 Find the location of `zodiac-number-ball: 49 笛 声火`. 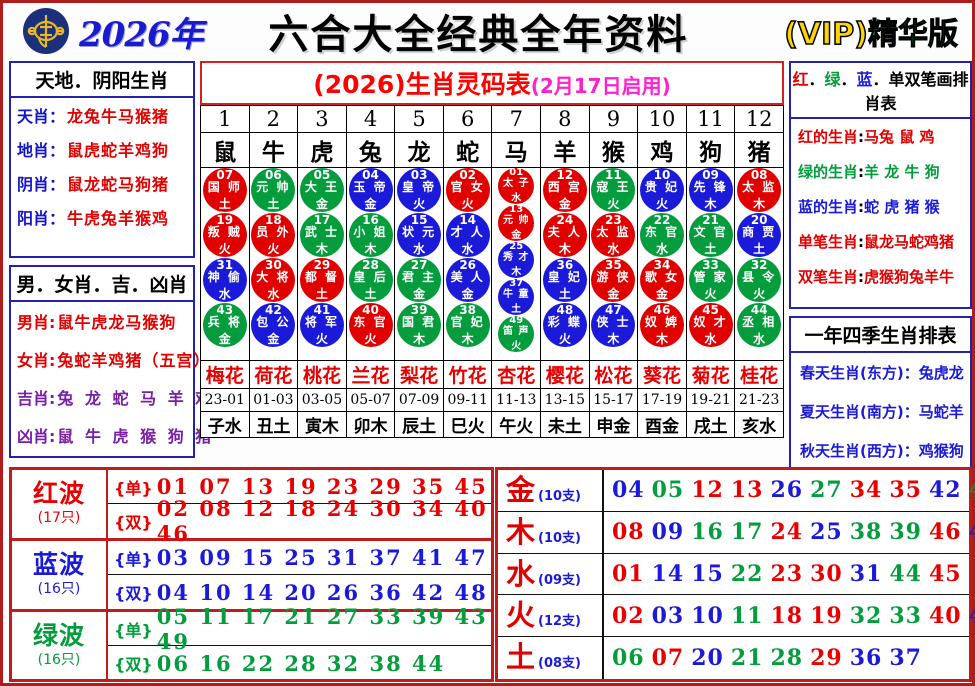

zodiac-number-ball: 49 笛 声火 is located at coordinates (516, 334).